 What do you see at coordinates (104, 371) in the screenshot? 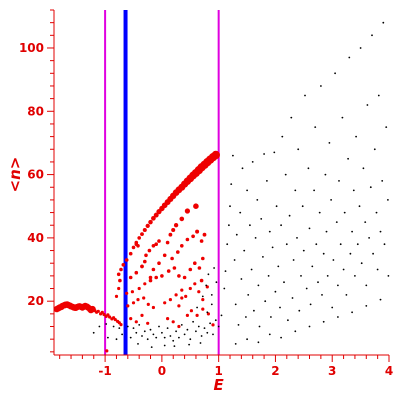
I see `x-tick-label: -1` at bounding box center [104, 371].